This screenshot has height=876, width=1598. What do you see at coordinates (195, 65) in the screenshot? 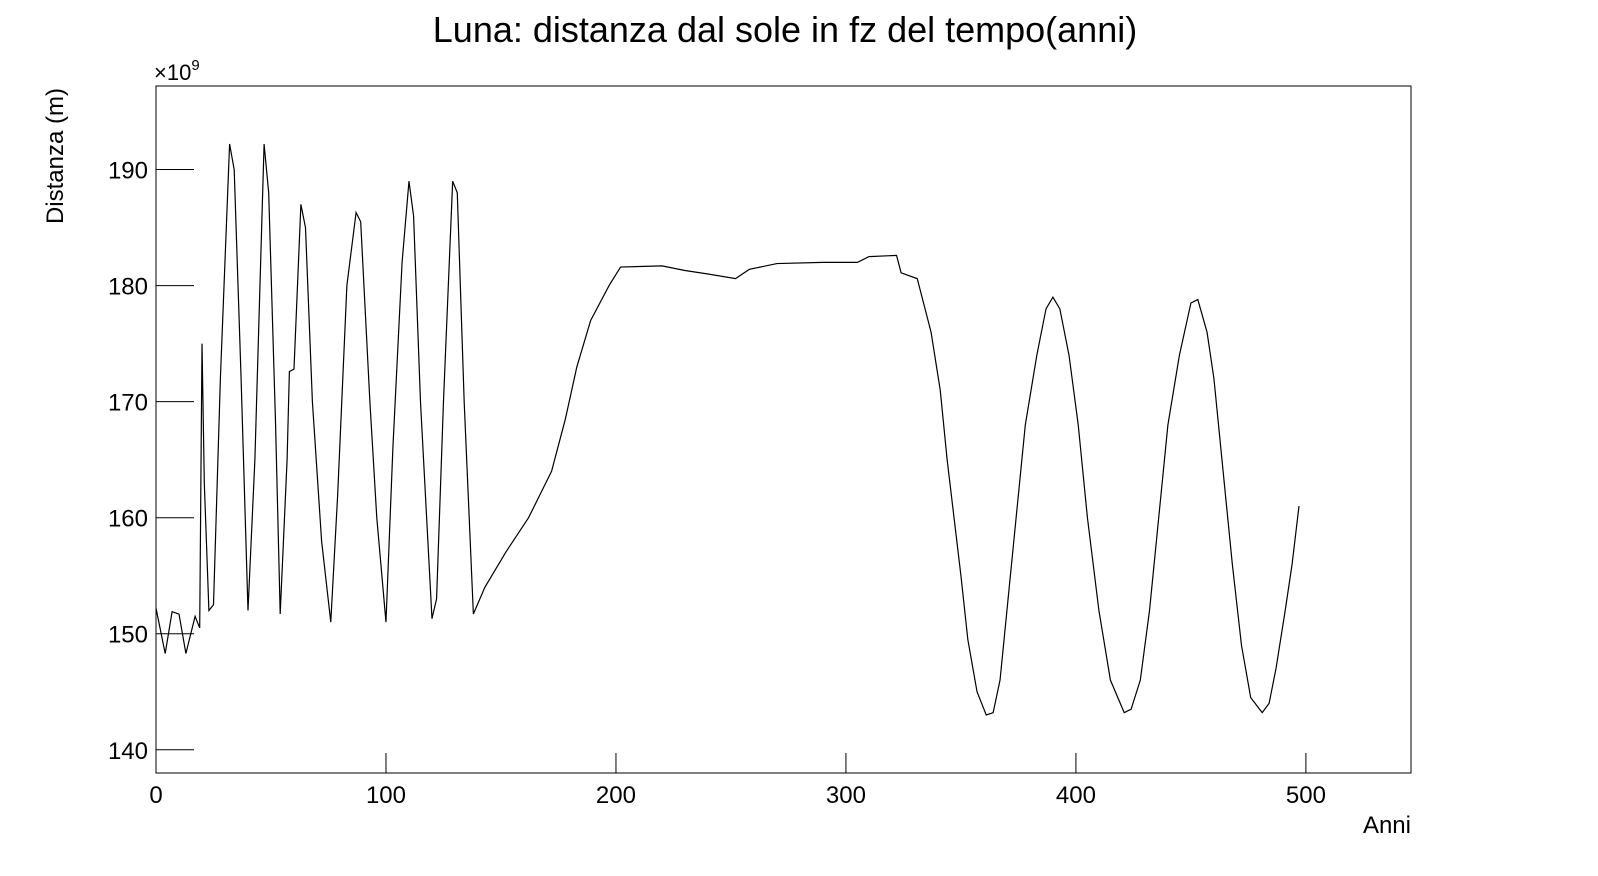
I see `y-multiplier-exponent: 9` at bounding box center [195, 65].